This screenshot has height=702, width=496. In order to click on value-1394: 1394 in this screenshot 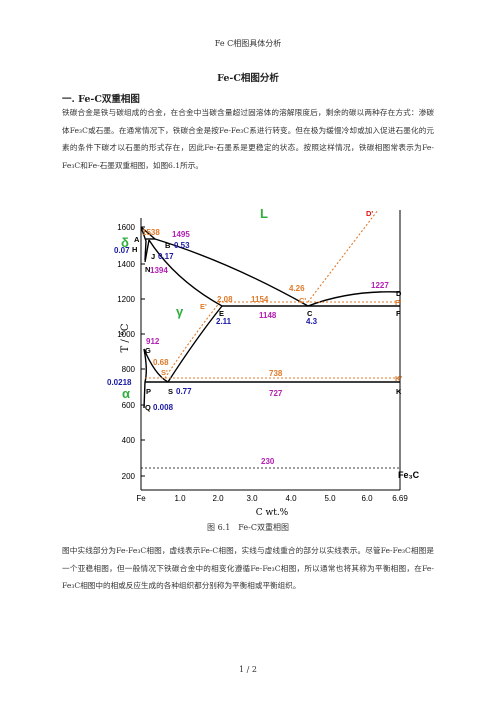, I will do `click(159, 270)`.